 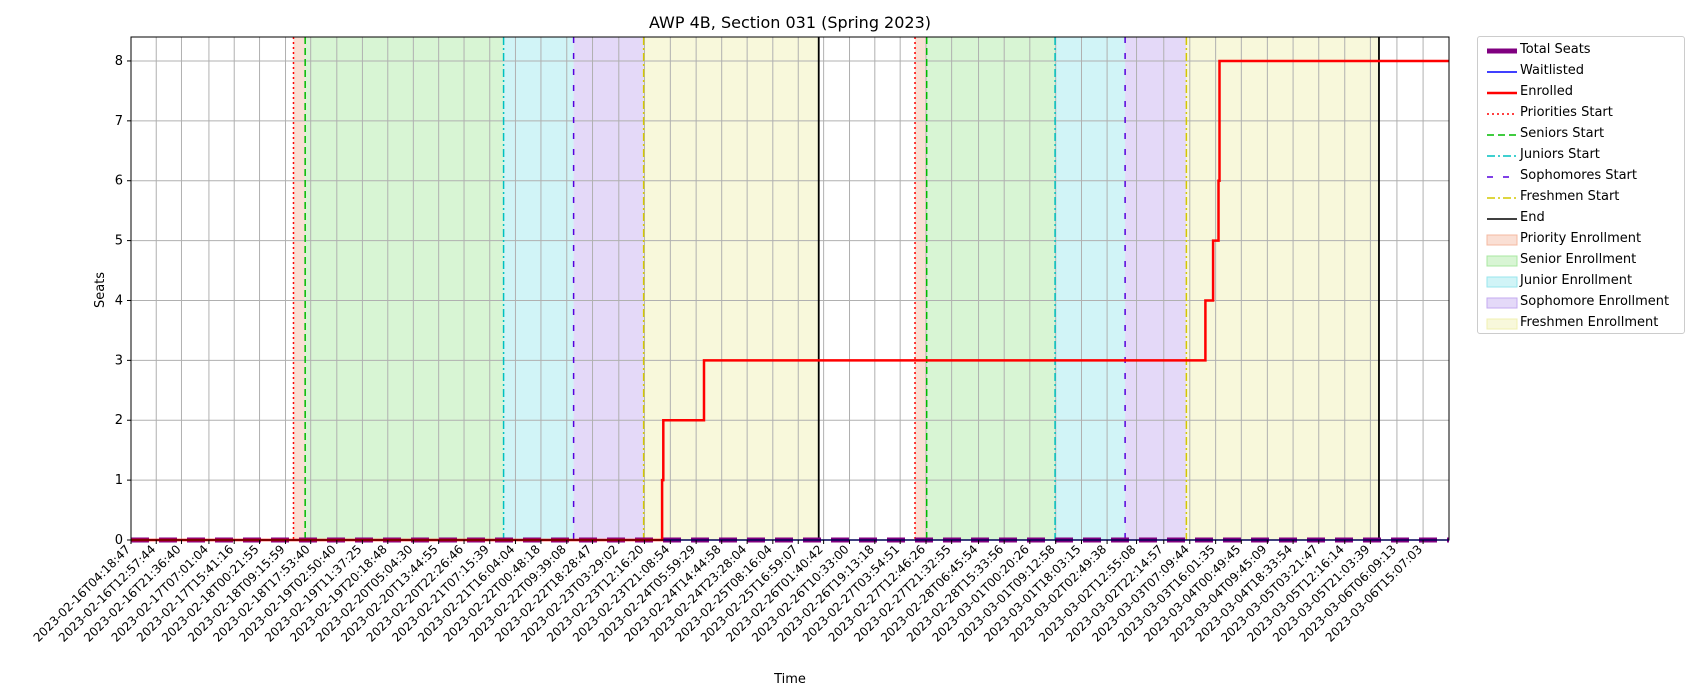 I want to click on y-tick-label: 7, so click(x=119, y=121).